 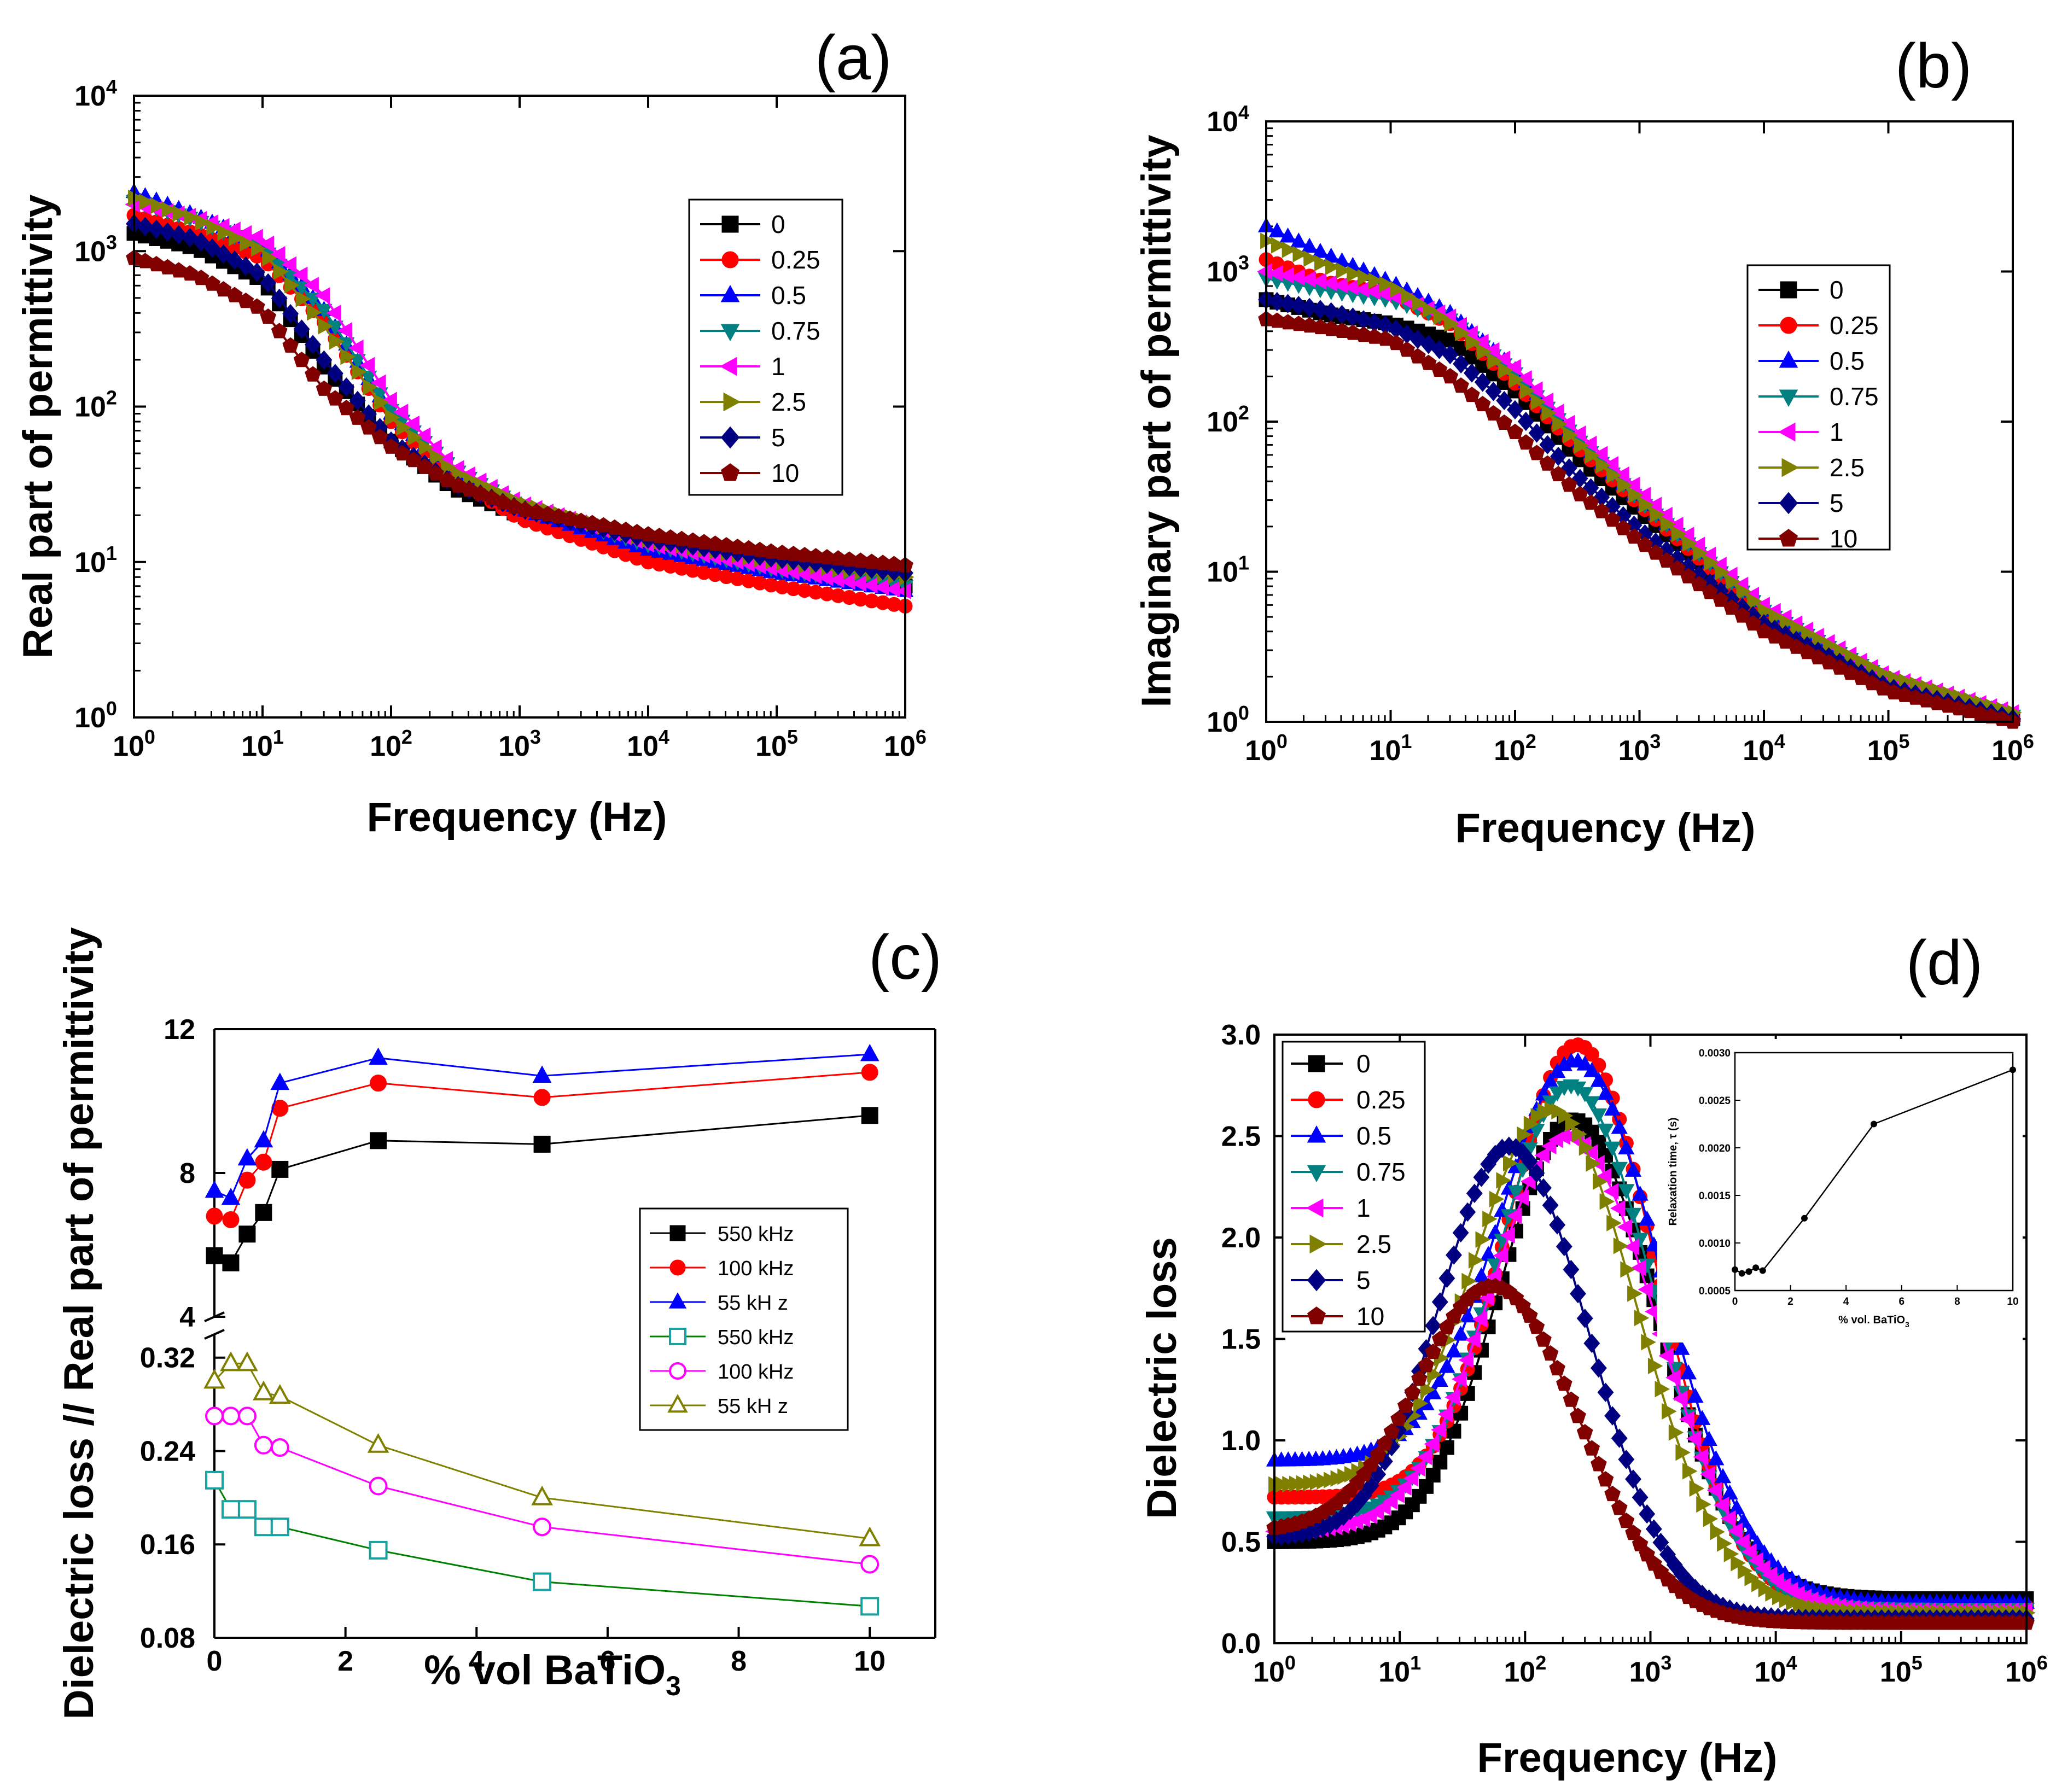 I want to click on panel-b-xtick-label: 10³, so click(x=1639, y=748).